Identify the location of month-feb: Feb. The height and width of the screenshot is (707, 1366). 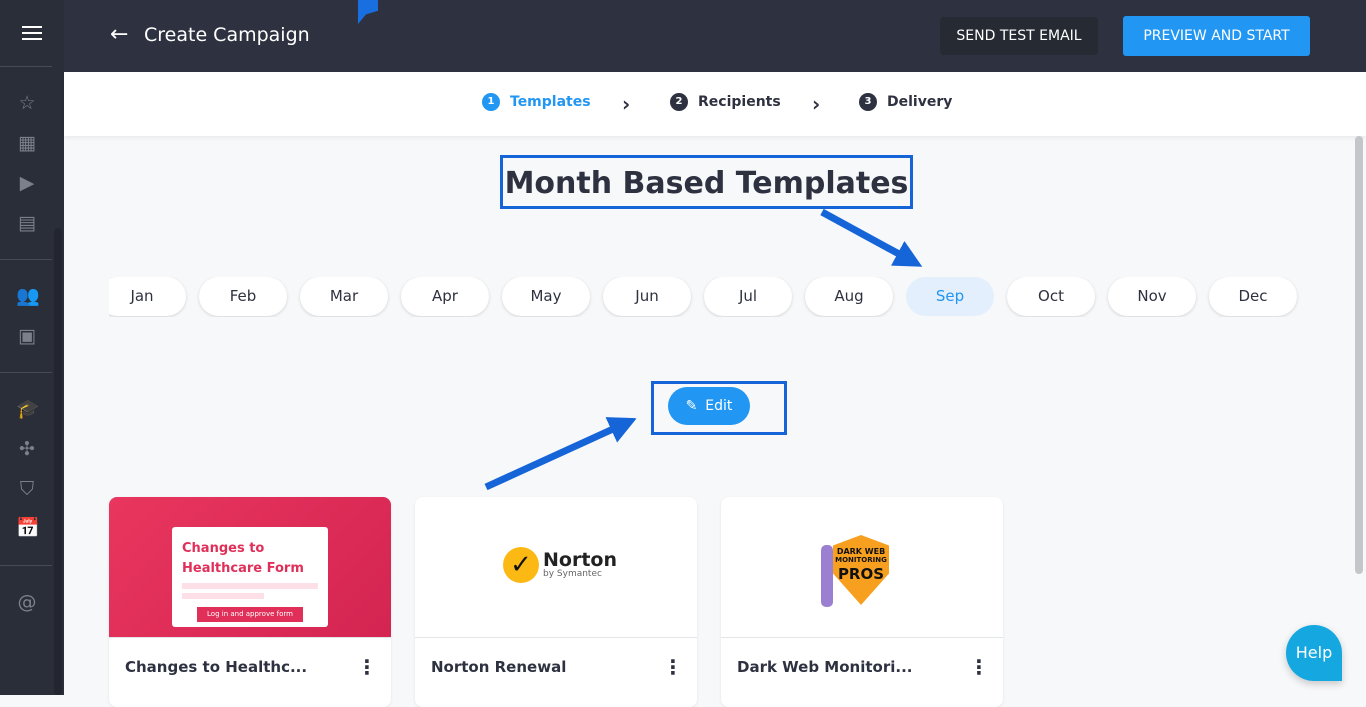
(243, 296).